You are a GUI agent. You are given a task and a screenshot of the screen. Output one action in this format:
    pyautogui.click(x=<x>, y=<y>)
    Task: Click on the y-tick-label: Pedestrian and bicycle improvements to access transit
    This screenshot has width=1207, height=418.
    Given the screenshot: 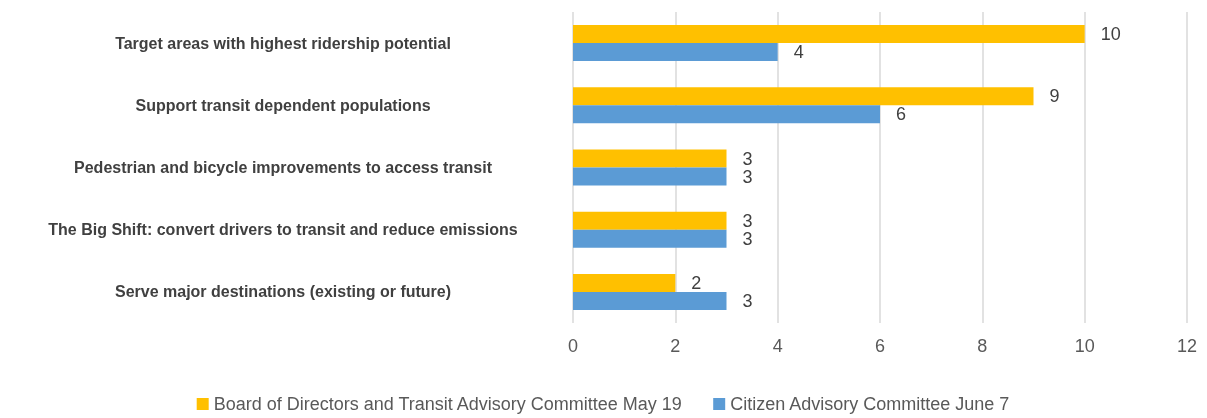 What is the action you would take?
    pyautogui.click(x=283, y=167)
    